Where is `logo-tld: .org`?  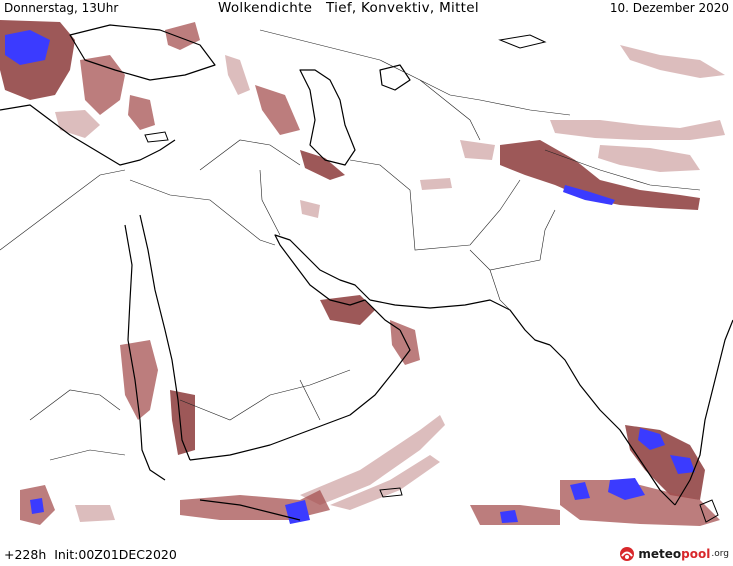 logo-tld: .org is located at coordinates (720, 554).